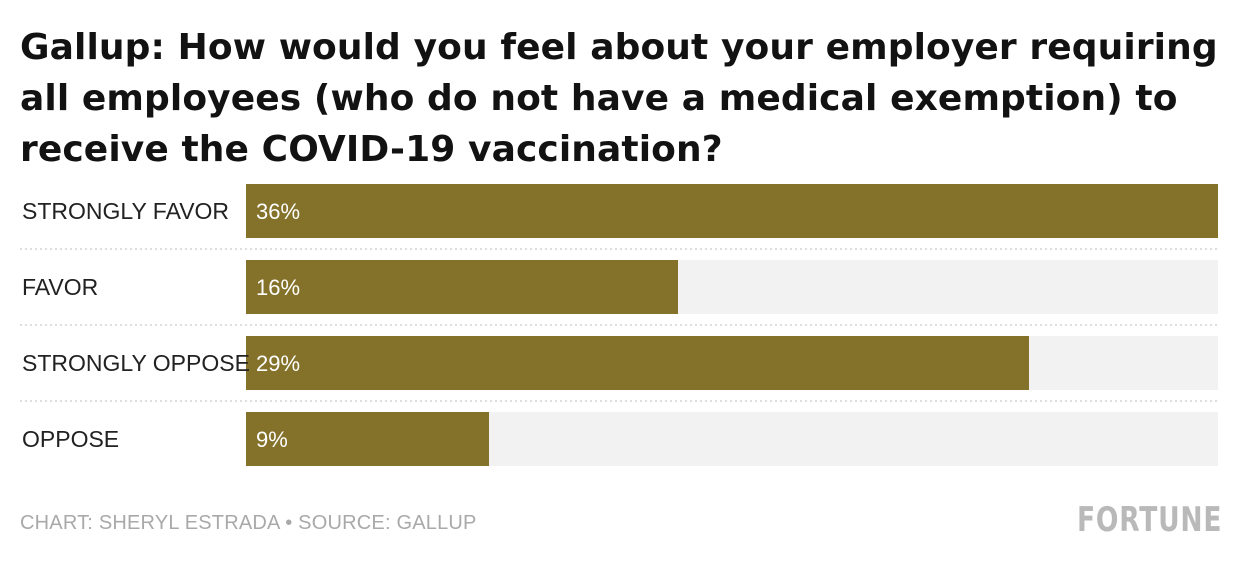 This screenshot has width=1240, height=566. I want to click on category-label: OPPOSE, so click(70, 439).